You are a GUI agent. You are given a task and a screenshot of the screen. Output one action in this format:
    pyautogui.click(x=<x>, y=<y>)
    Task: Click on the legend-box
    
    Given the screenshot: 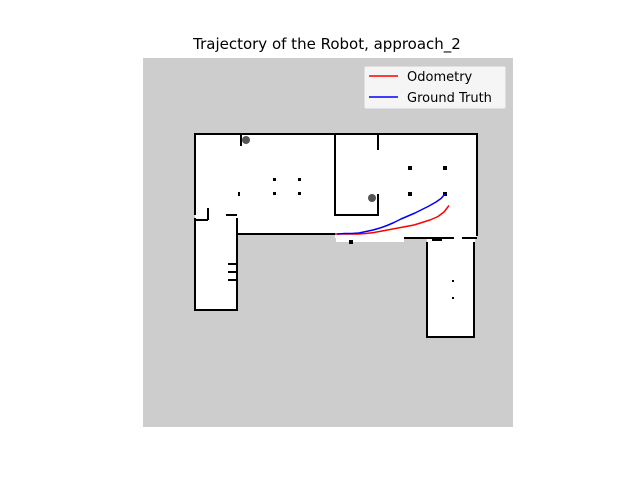 What is the action you would take?
    pyautogui.click(x=435, y=87)
    